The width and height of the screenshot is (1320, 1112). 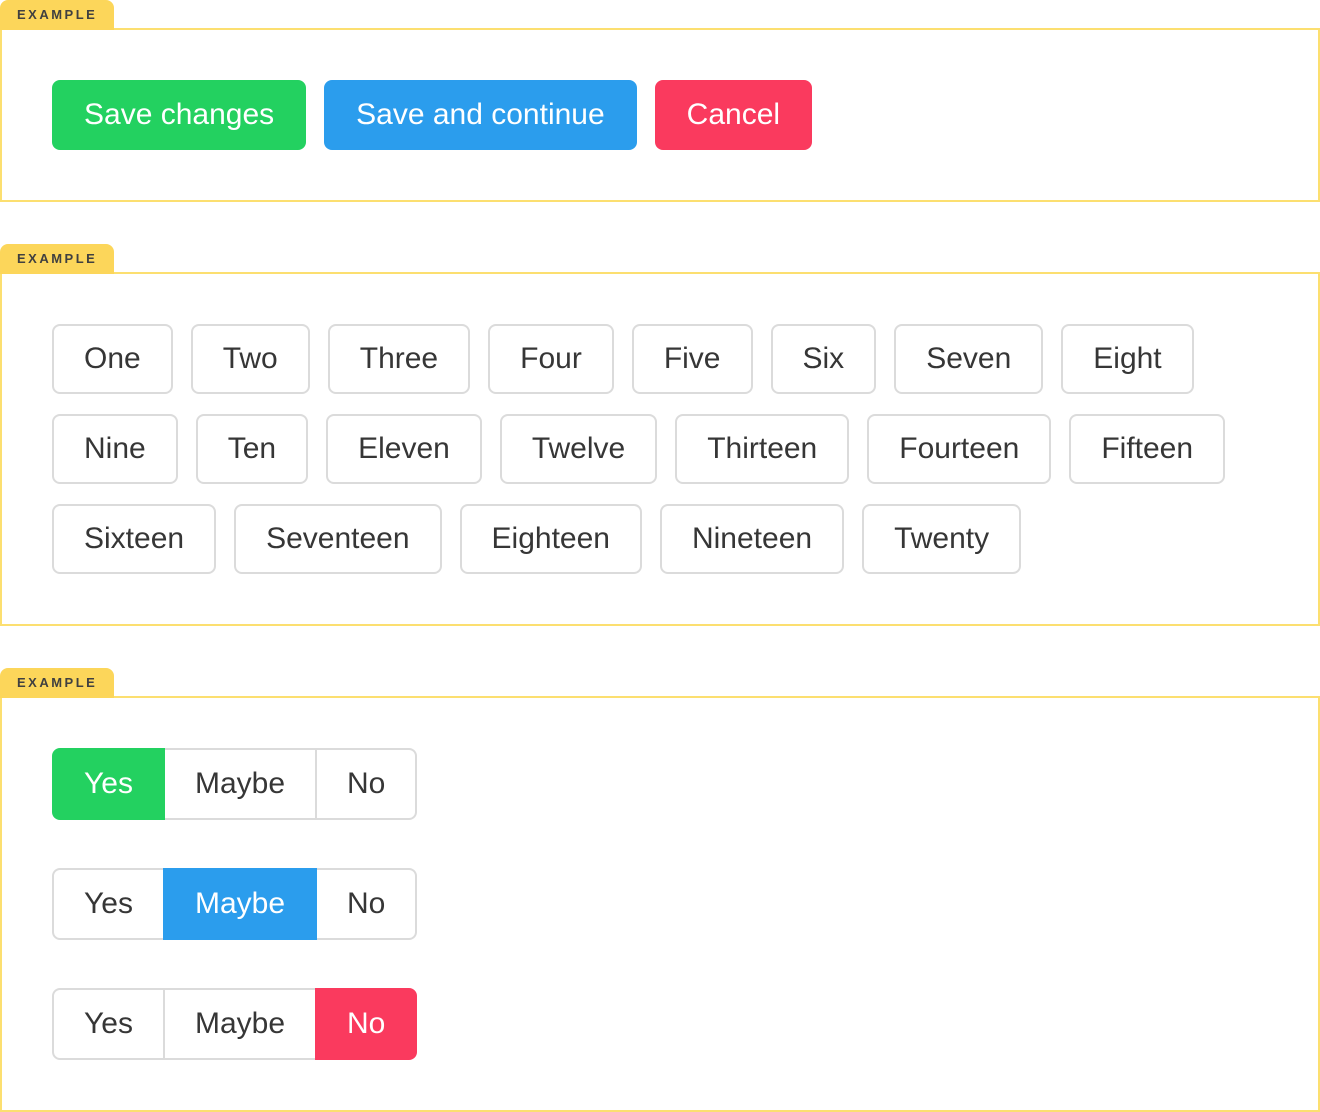 What do you see at coordinates (550, 539) in the screenshot?
I see `button-eighteen: Eighteen` at bounding box center [550, 539].